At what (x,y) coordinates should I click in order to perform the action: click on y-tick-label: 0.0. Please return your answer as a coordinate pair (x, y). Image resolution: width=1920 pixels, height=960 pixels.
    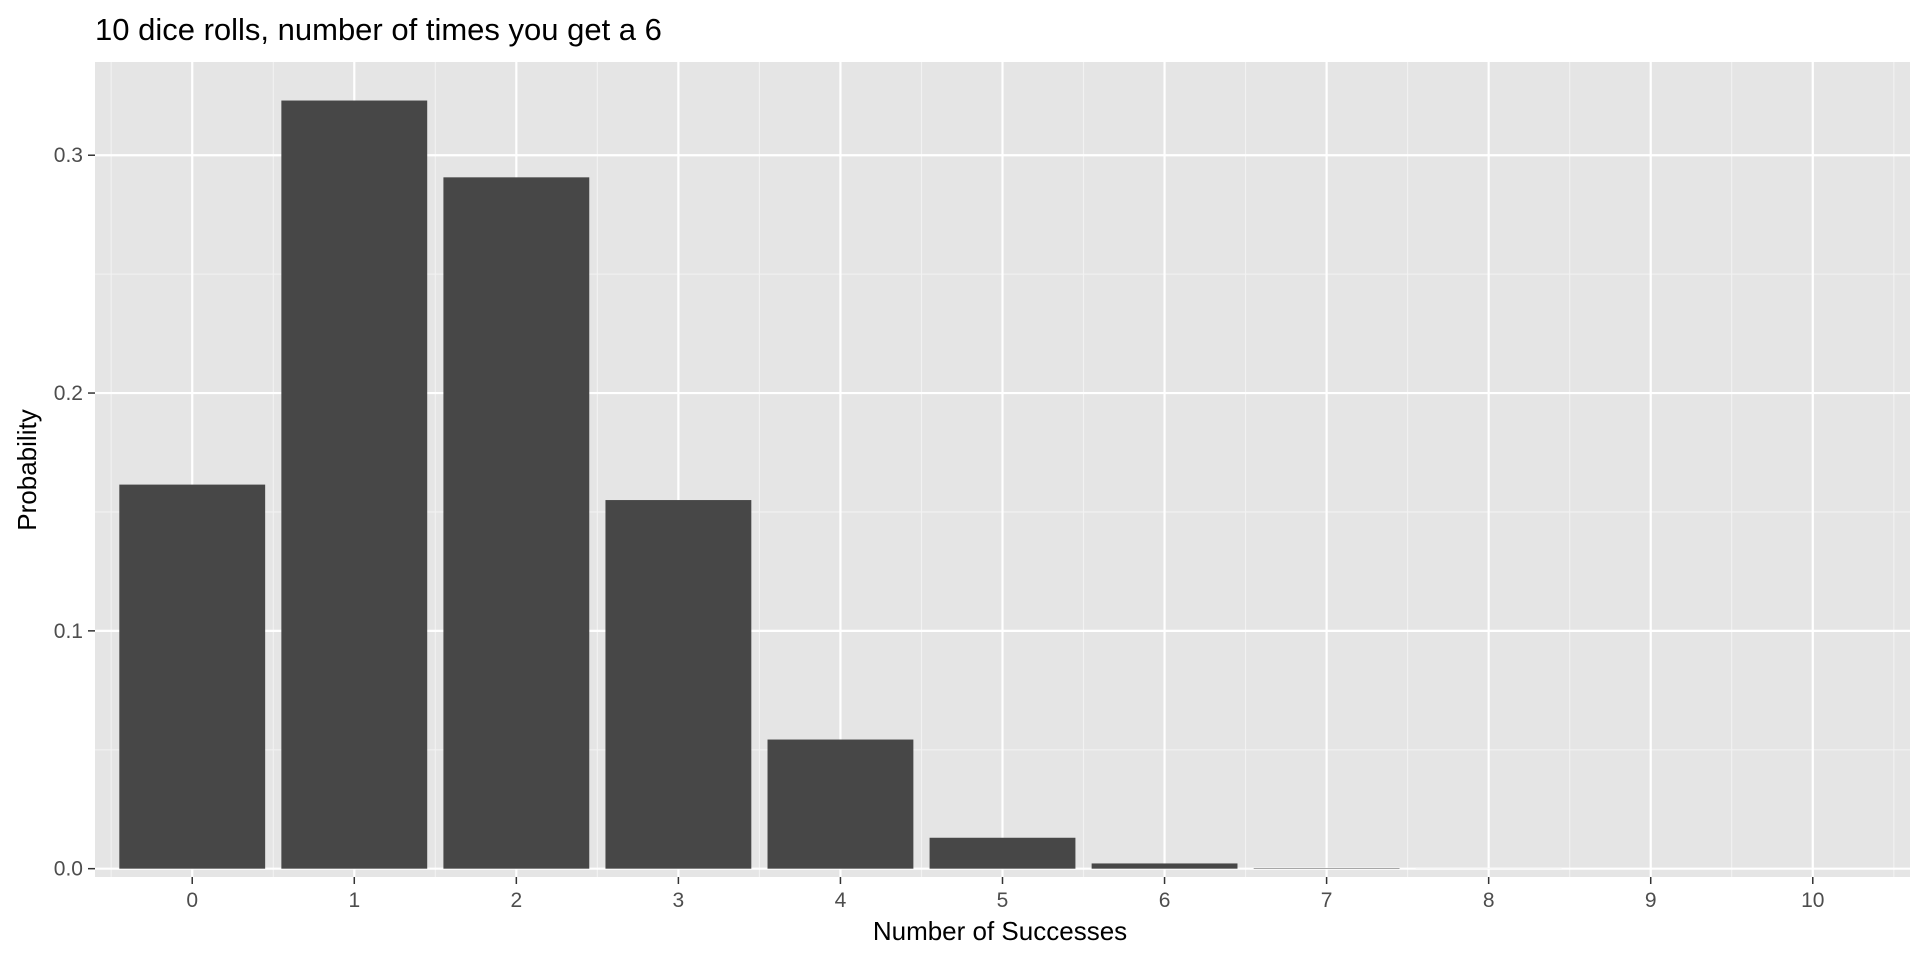
    Looking at the image, I should click on (68, 869).